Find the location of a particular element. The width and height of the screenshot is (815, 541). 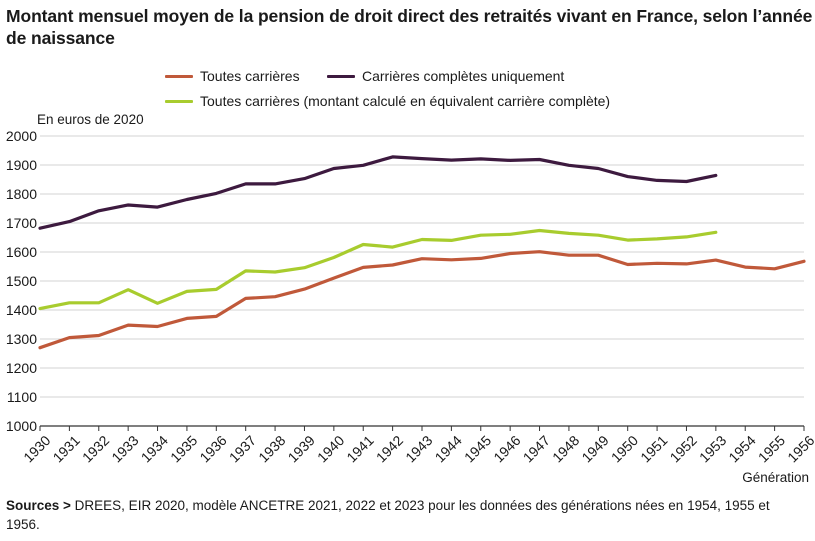

x-tick-label: 1943 is located at coordinates (418, 448).